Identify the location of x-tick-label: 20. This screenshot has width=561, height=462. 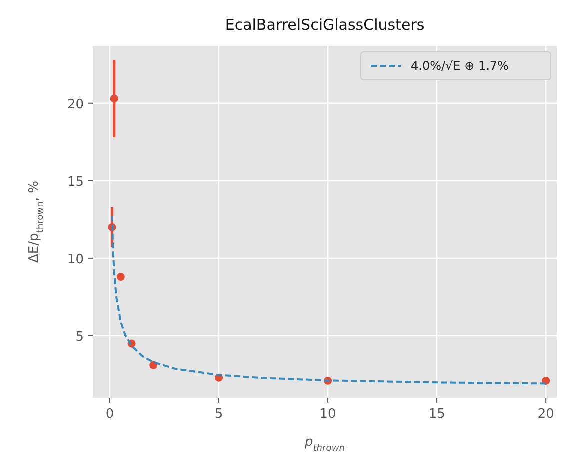
(546, 414).